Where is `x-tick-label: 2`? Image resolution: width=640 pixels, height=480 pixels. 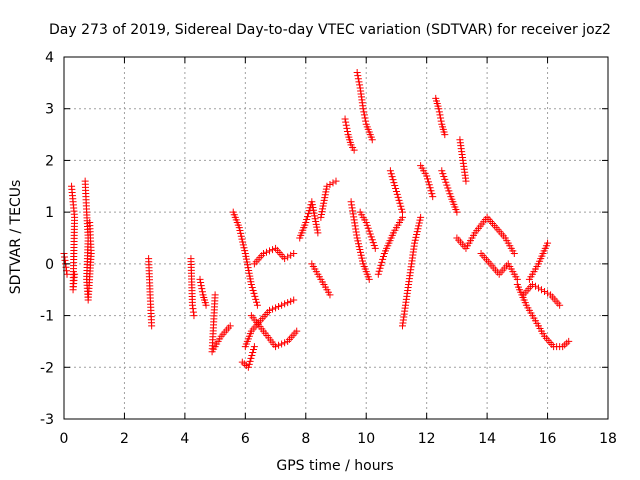
x-tick-label: 2 is located at coordinates (124, 439).